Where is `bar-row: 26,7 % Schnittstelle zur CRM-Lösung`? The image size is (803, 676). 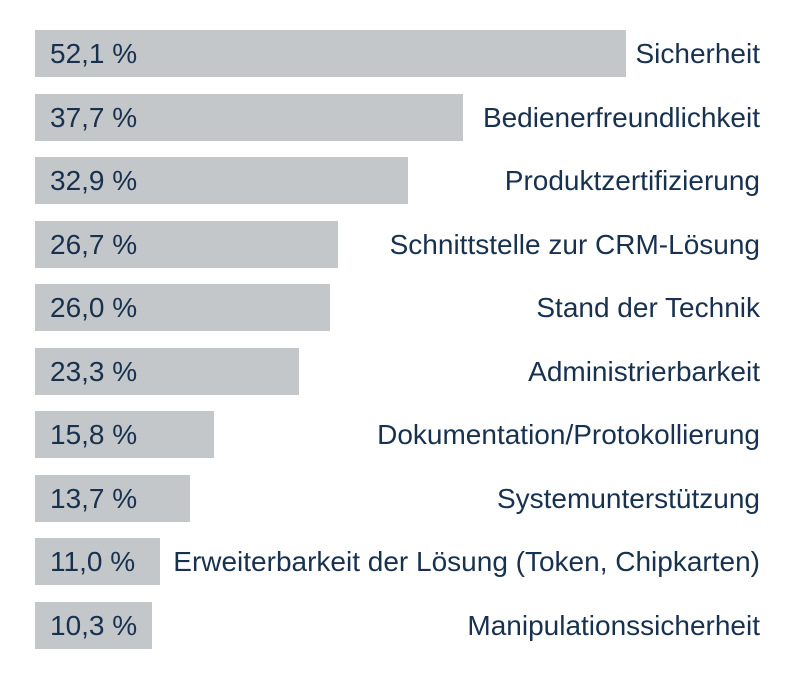 bar-row: 26,7 % Schnittstelle zur CRM-Lösung is located at coordinates (397, 244).